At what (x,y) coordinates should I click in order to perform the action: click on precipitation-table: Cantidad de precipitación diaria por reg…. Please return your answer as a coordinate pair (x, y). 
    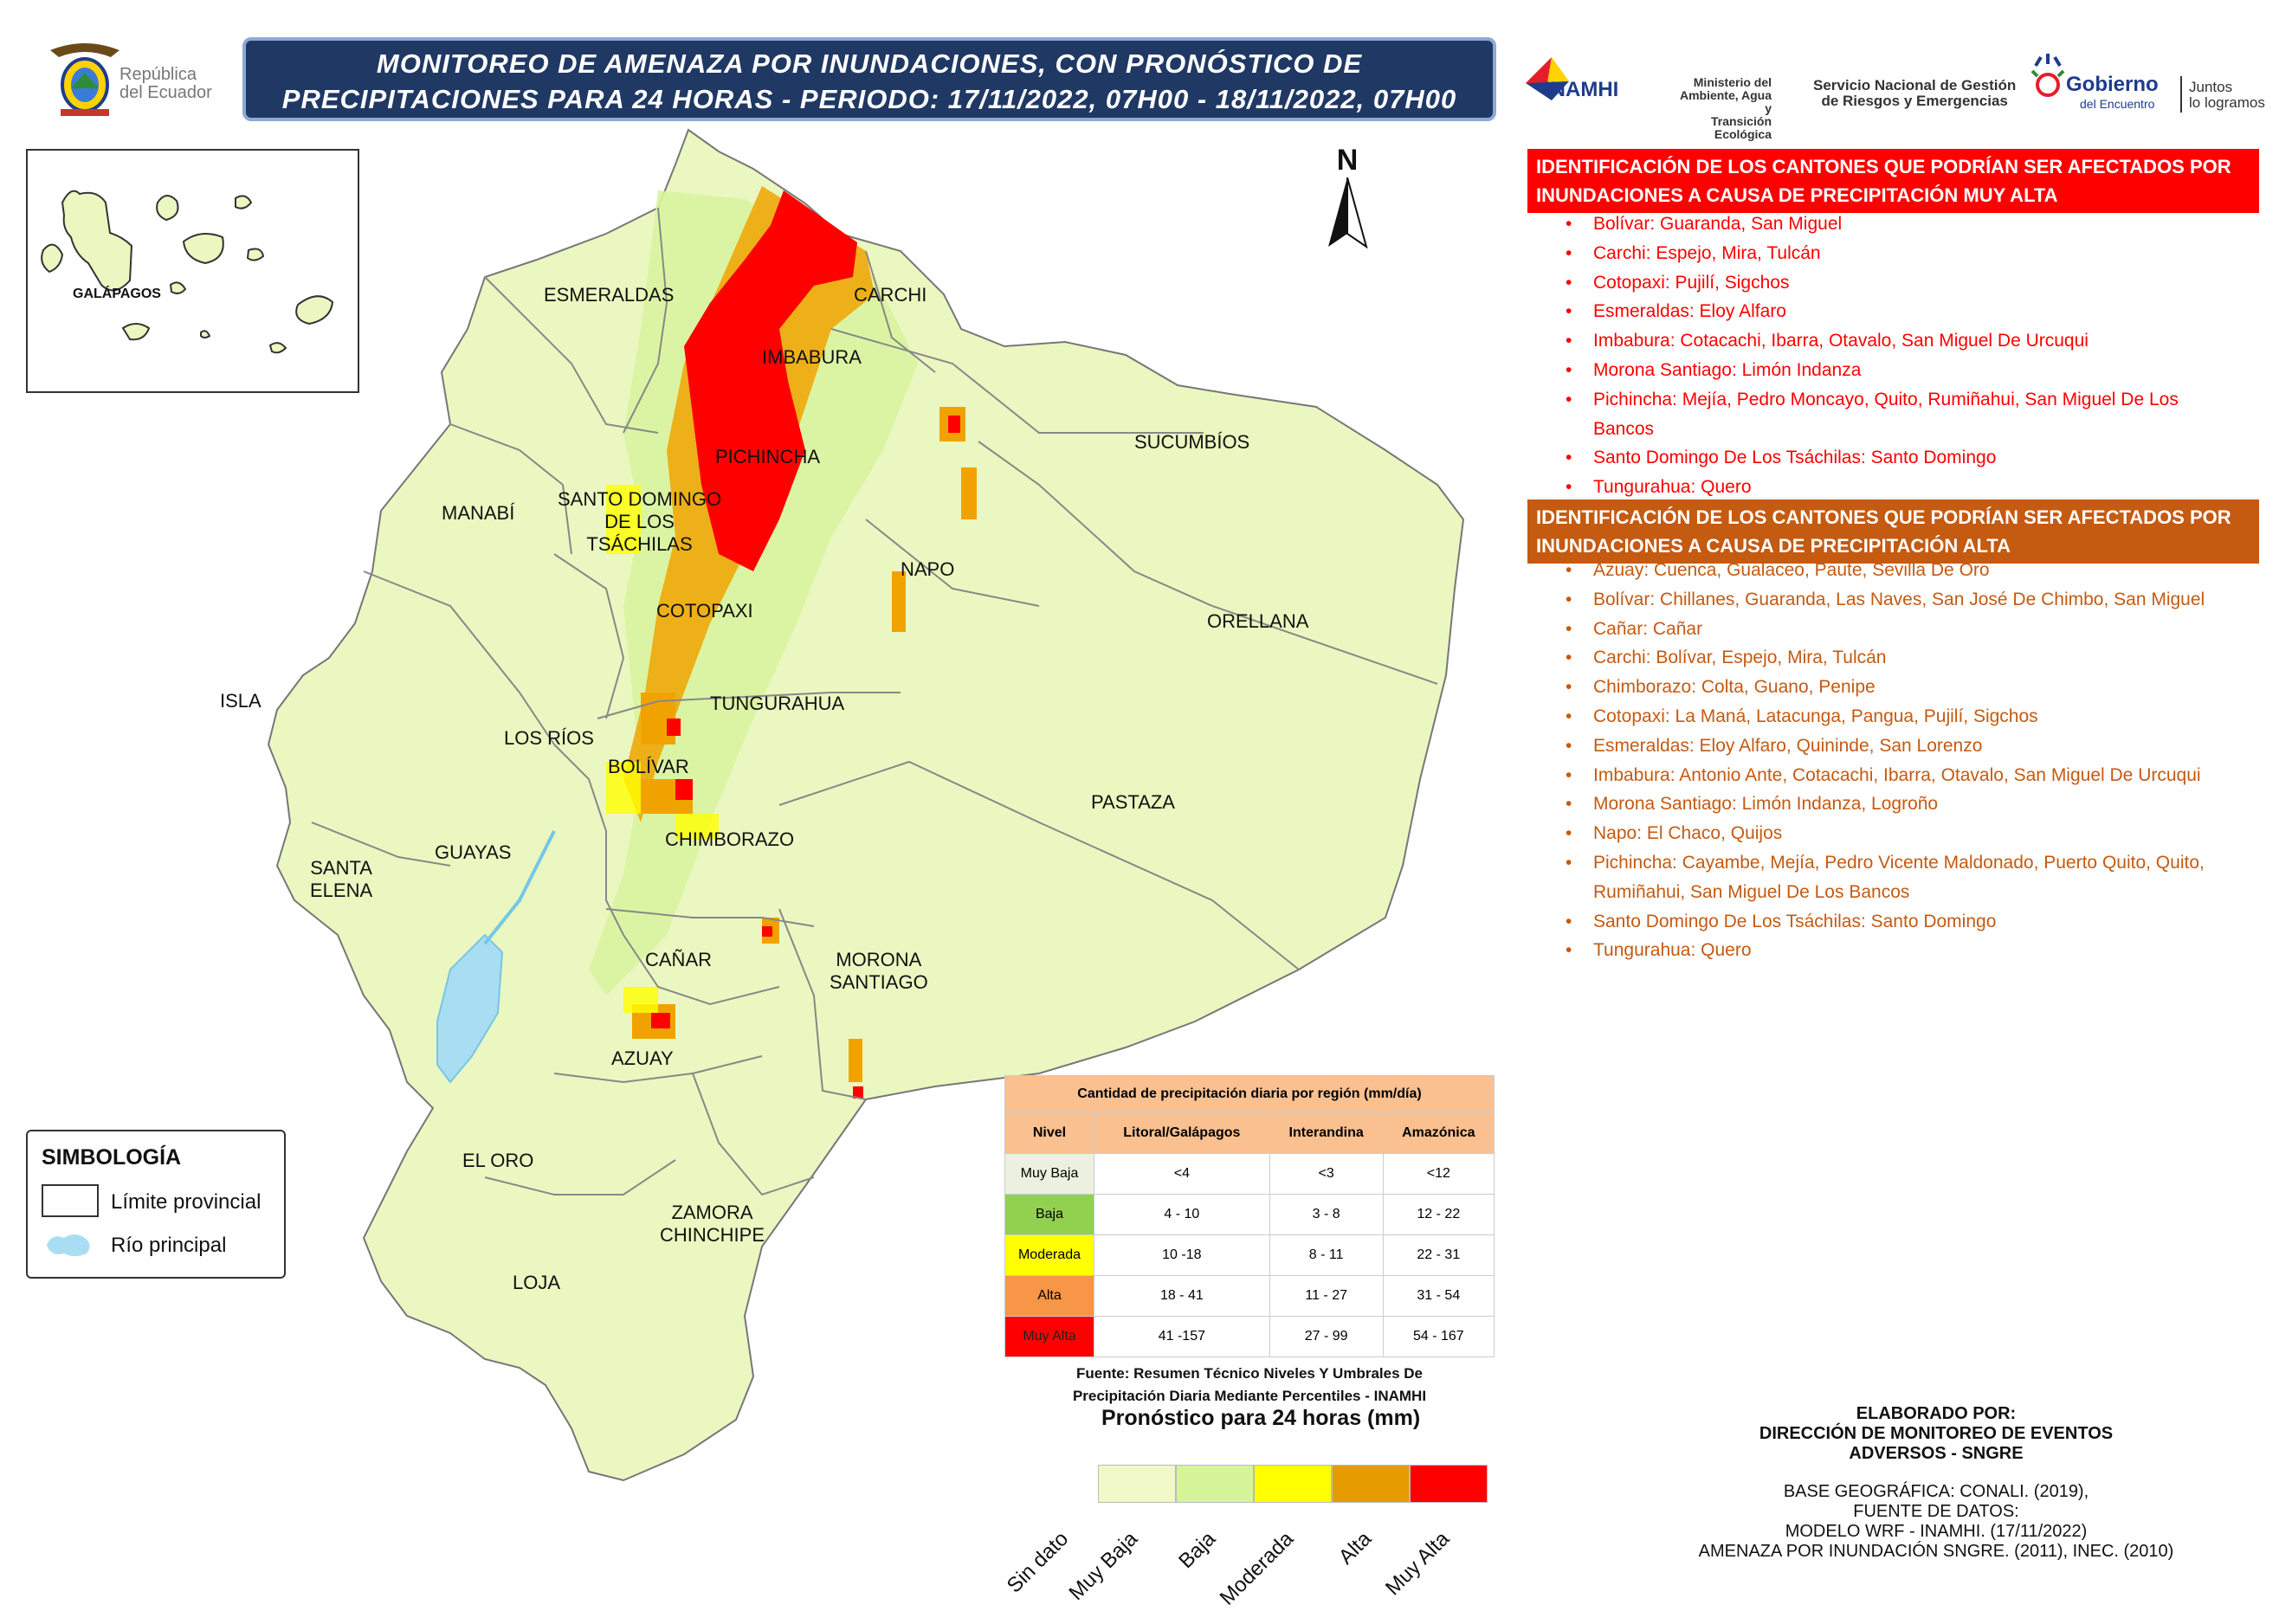
    Looking at the image, I should click on (1249, 1241).